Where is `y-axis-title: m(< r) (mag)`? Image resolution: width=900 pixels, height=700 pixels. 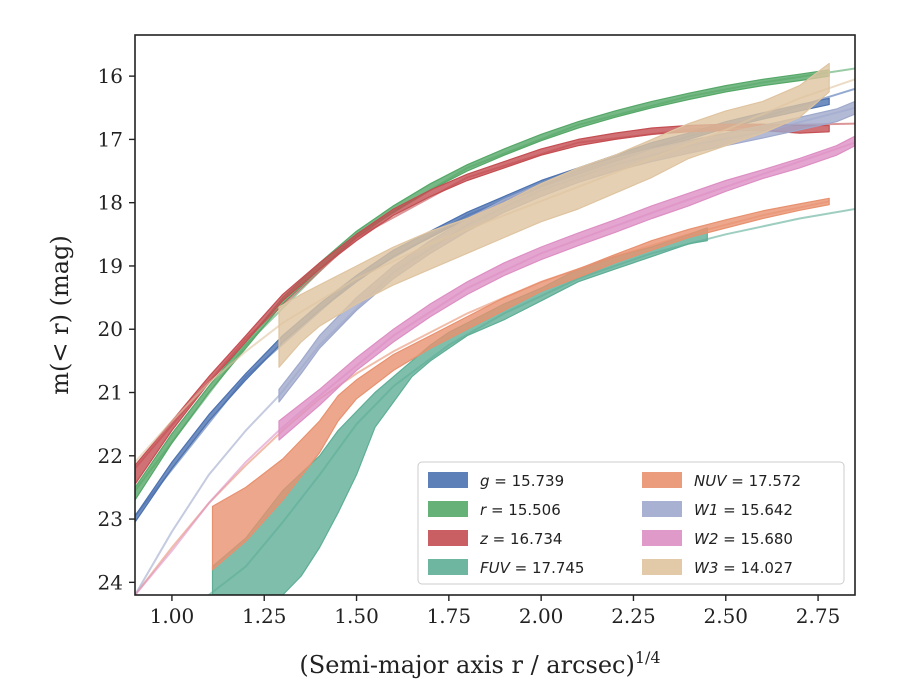 y-axis-title: m(< r) (mag) is located at coordinates (60, 314).